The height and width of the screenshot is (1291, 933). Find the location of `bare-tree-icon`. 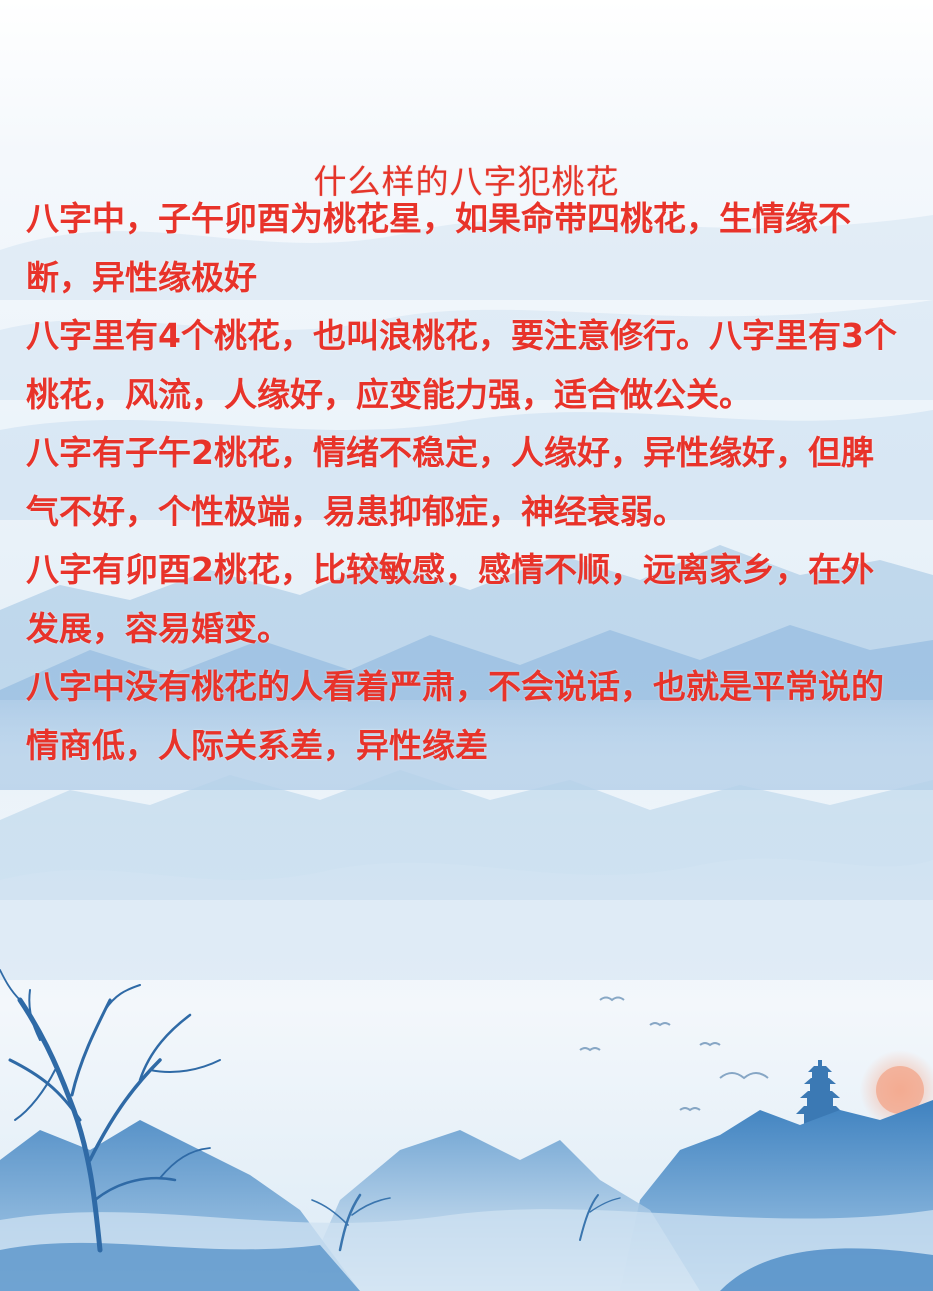

bare-tree-icon is located at coordinates (110, 1111).